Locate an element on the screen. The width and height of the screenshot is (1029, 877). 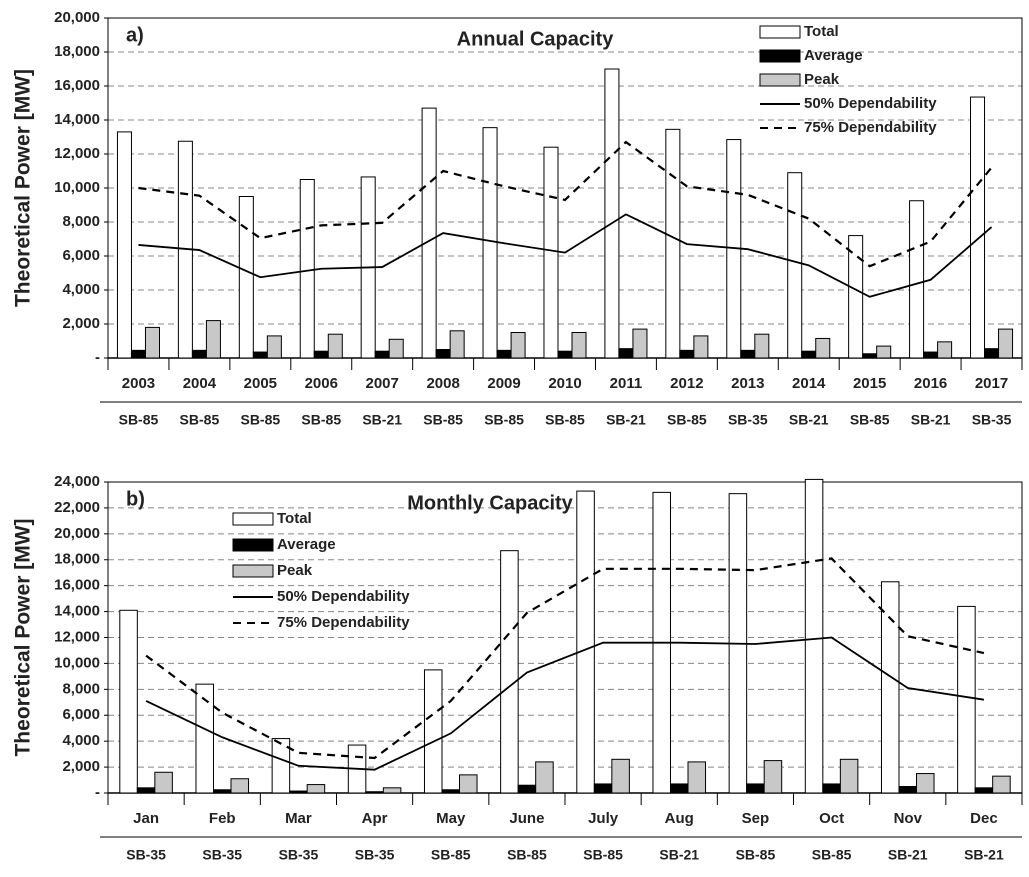
x-tick-label: 2003 is located at coordinates (138, 383).